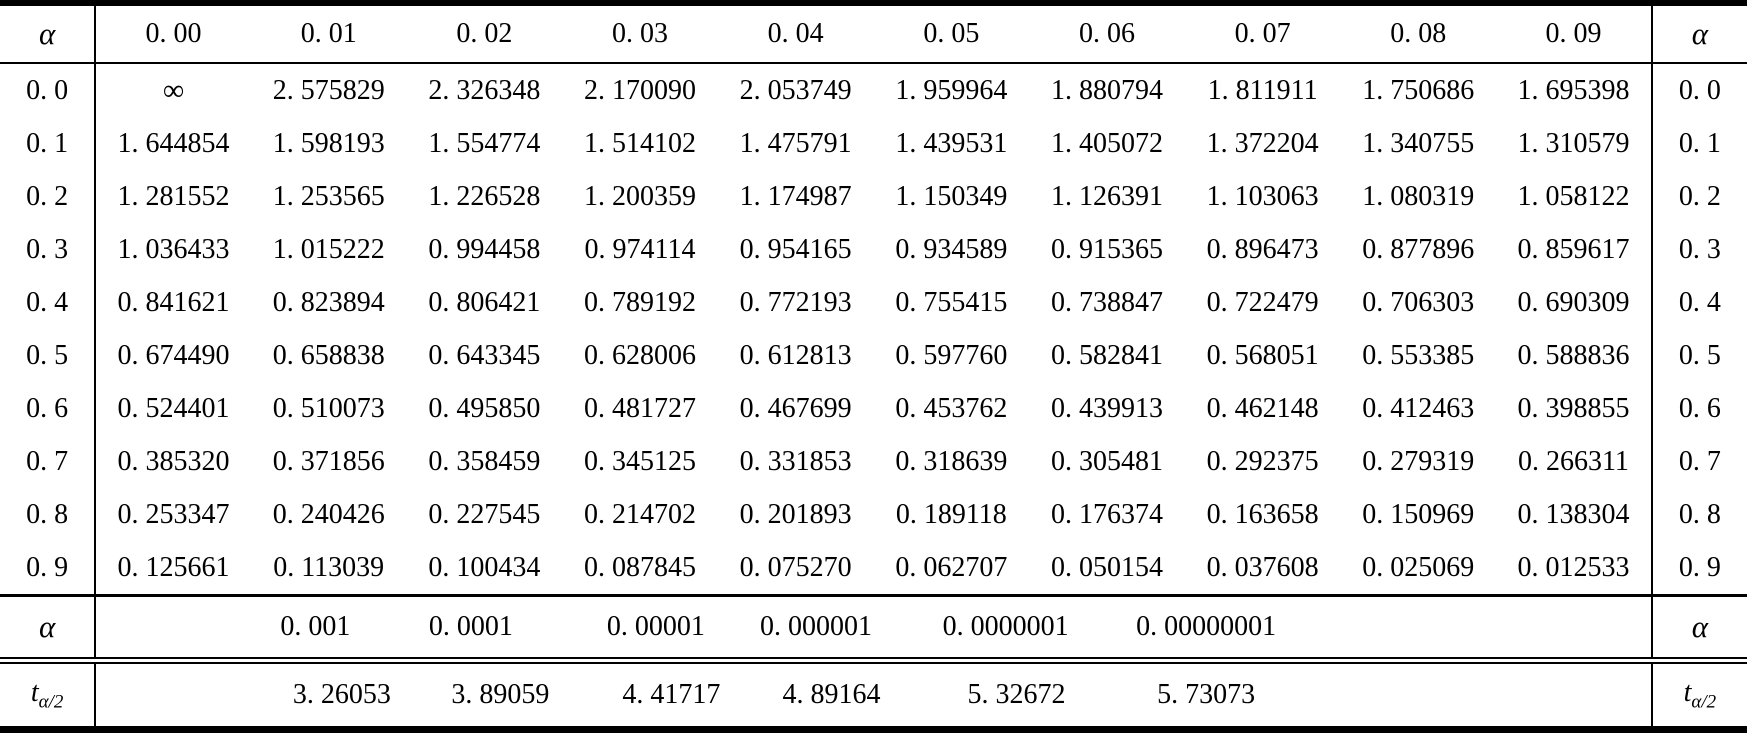 The height and width of the screenshot is (733, 1747). Describe the element at coordinates (1573, 567) in the screenshot. I see `table-cell: 0. 012533` at that location.